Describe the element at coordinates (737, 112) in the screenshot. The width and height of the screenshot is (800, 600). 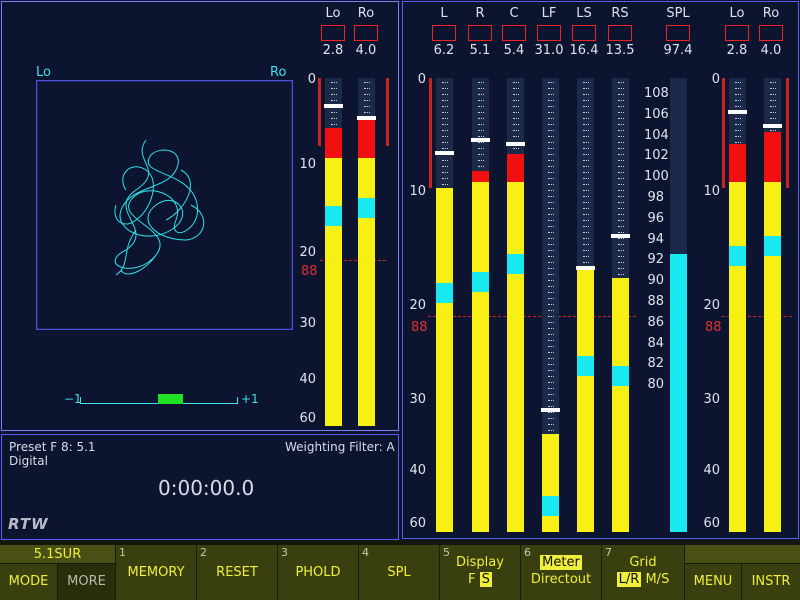
I see `right-bar-lo-peak` at that location.